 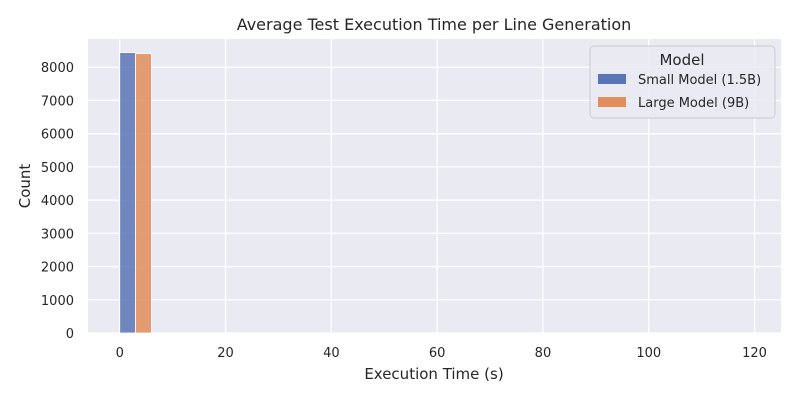 I want to click on x-tick-label: 60, so click(x=437, y=353).